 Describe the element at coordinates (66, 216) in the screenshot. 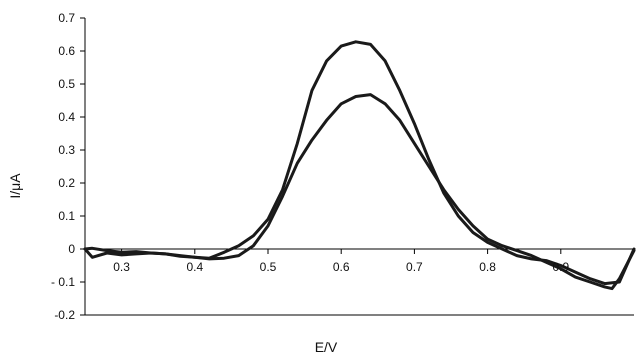

I see `y-tick-label: 0.1` at that location.